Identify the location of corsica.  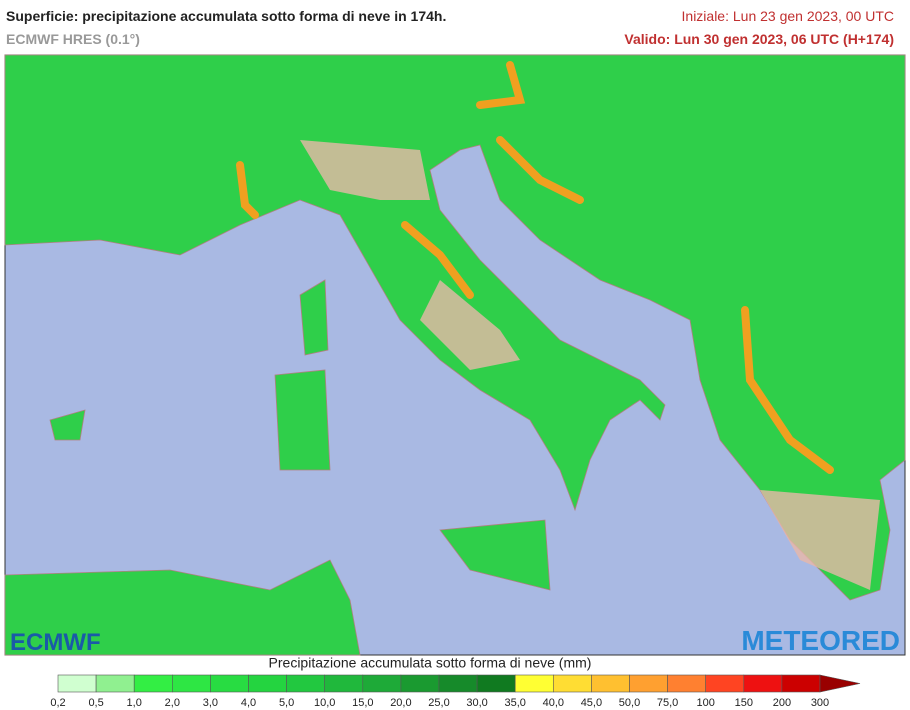
(314, 317).